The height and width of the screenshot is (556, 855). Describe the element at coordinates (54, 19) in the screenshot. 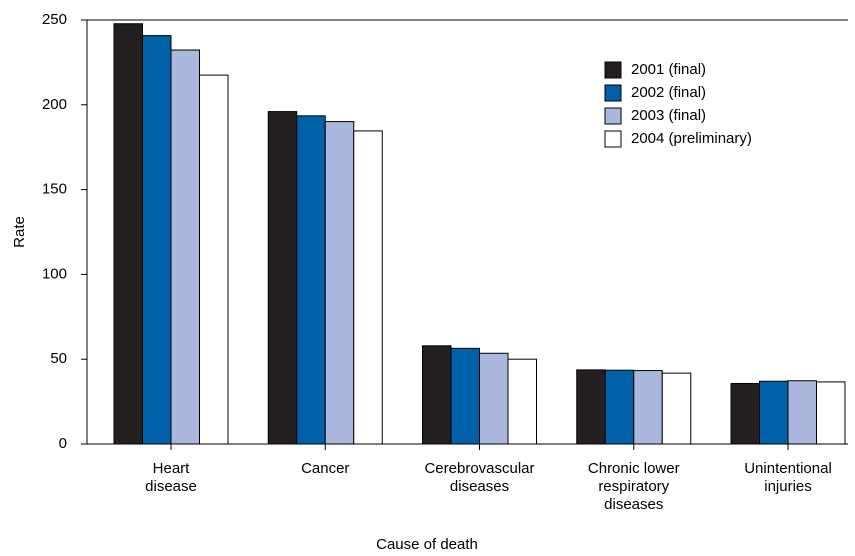

I see `y-tick-label: 250` at that location.